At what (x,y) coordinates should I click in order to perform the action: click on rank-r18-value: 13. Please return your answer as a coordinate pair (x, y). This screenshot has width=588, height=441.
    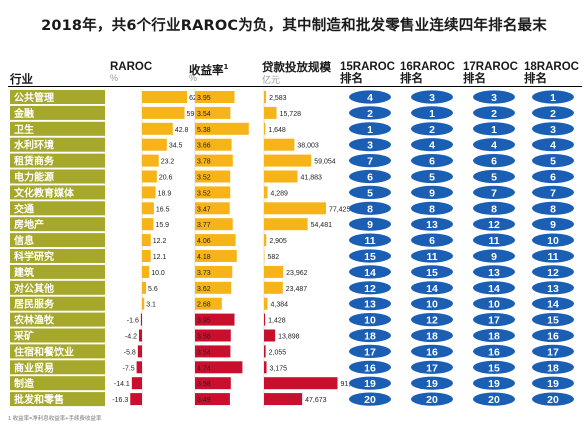
    Looking at the image, I should click on (553, 289).